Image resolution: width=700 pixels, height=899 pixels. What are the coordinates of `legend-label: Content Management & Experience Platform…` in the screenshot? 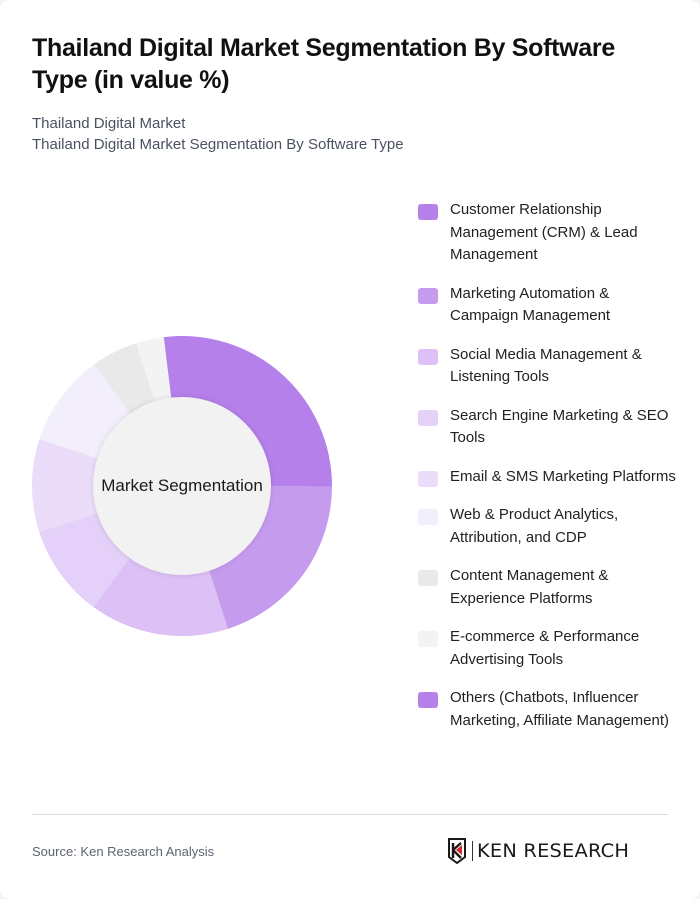 It's located at (529, 587).